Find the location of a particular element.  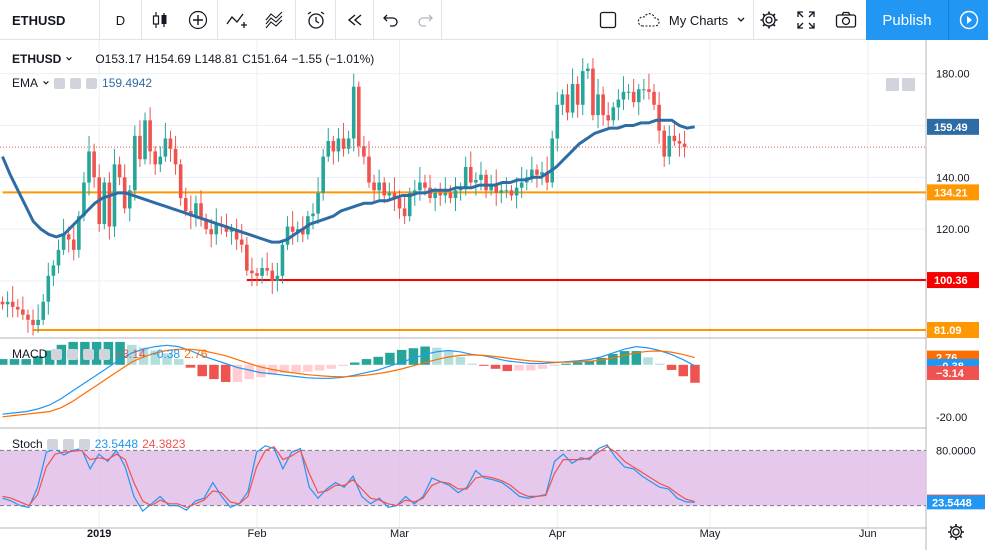

price-tick-label: 140.00 is located at coordinates (953, 178).